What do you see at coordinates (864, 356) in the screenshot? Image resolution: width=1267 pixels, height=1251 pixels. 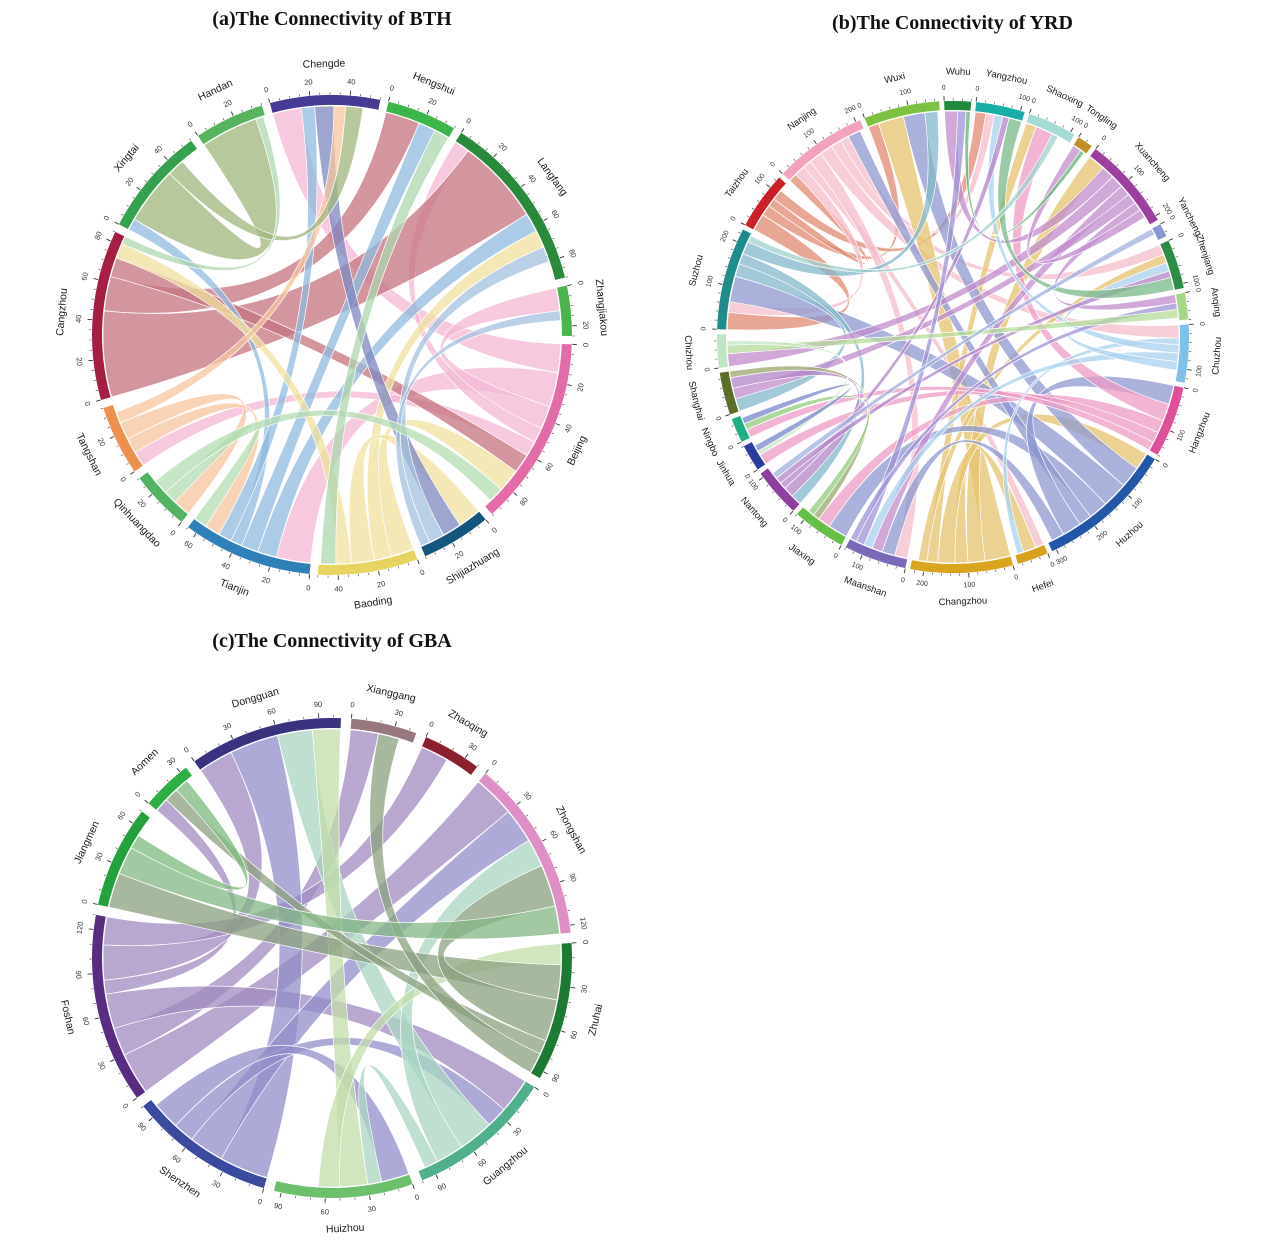 I see `ribbon-Nanjing-Maanshan` at bounding box center [864, 356].